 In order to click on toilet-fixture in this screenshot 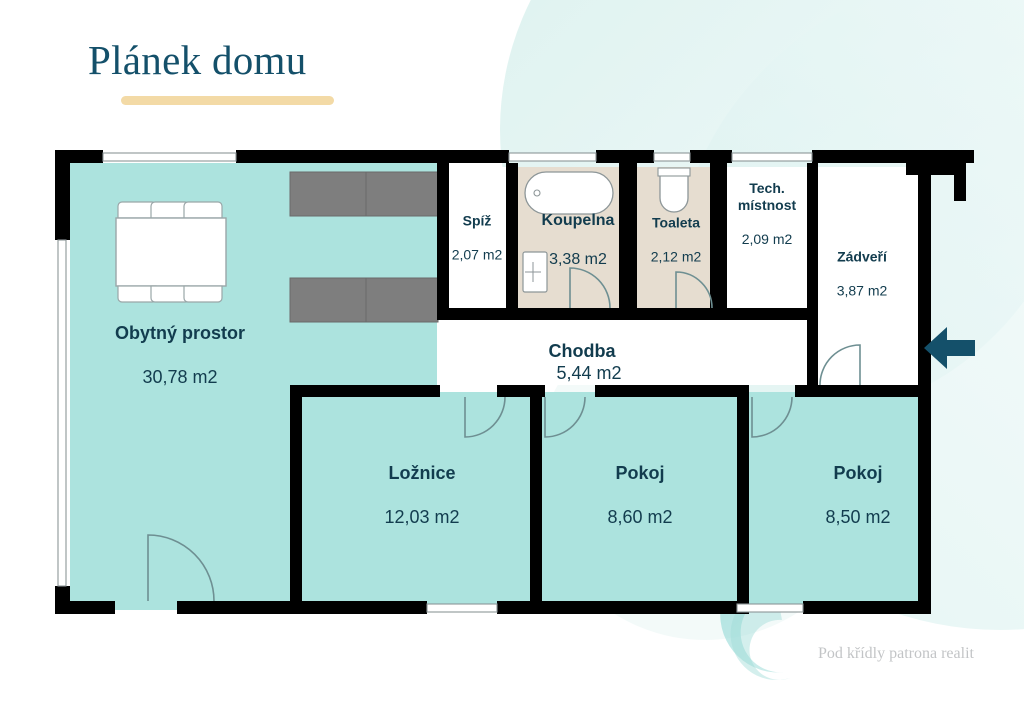, I will do `click(674, 192)`.